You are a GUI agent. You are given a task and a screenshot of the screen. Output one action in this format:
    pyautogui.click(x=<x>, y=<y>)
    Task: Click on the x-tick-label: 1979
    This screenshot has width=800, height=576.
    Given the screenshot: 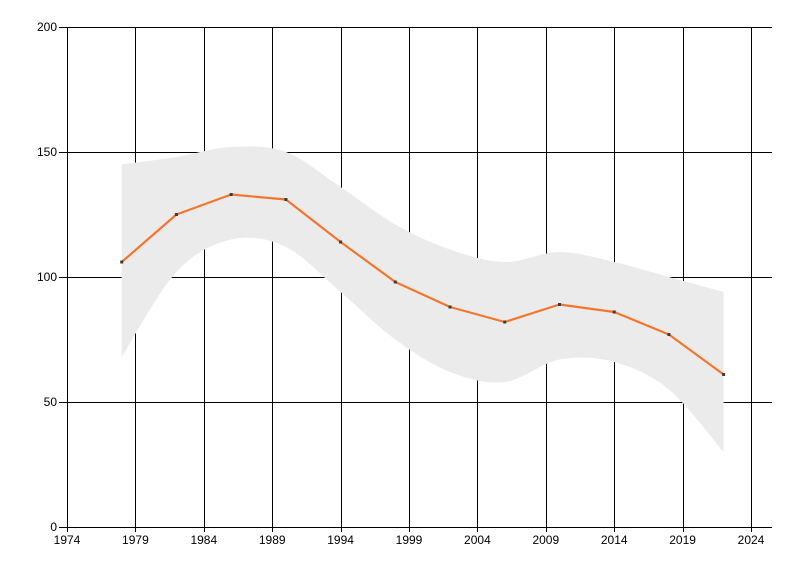 What is the action you would take?
    pyautogui.click(x=135, y=540)
    